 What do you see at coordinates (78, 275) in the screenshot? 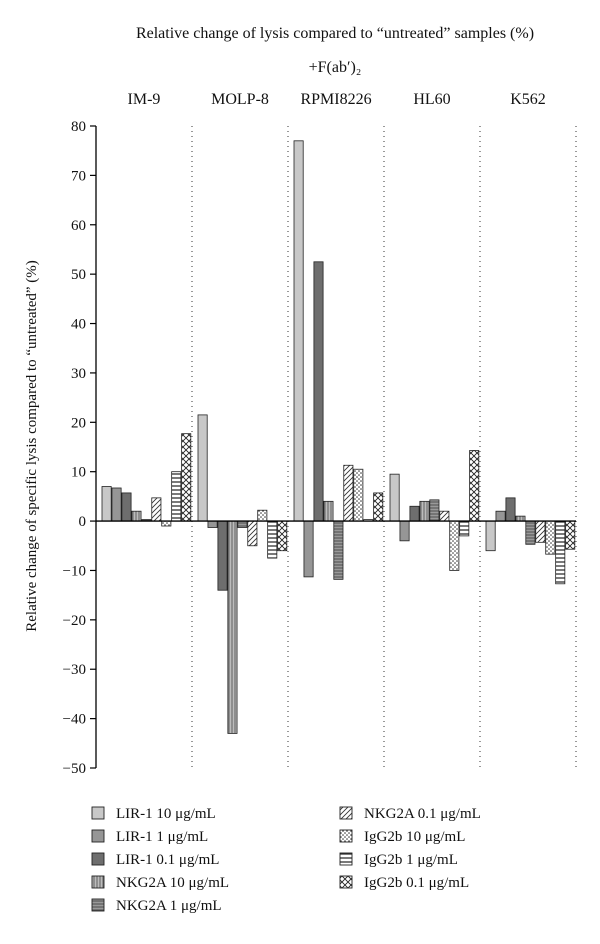
I see `y-tick-label: 50` at bounding box center [78, 275].